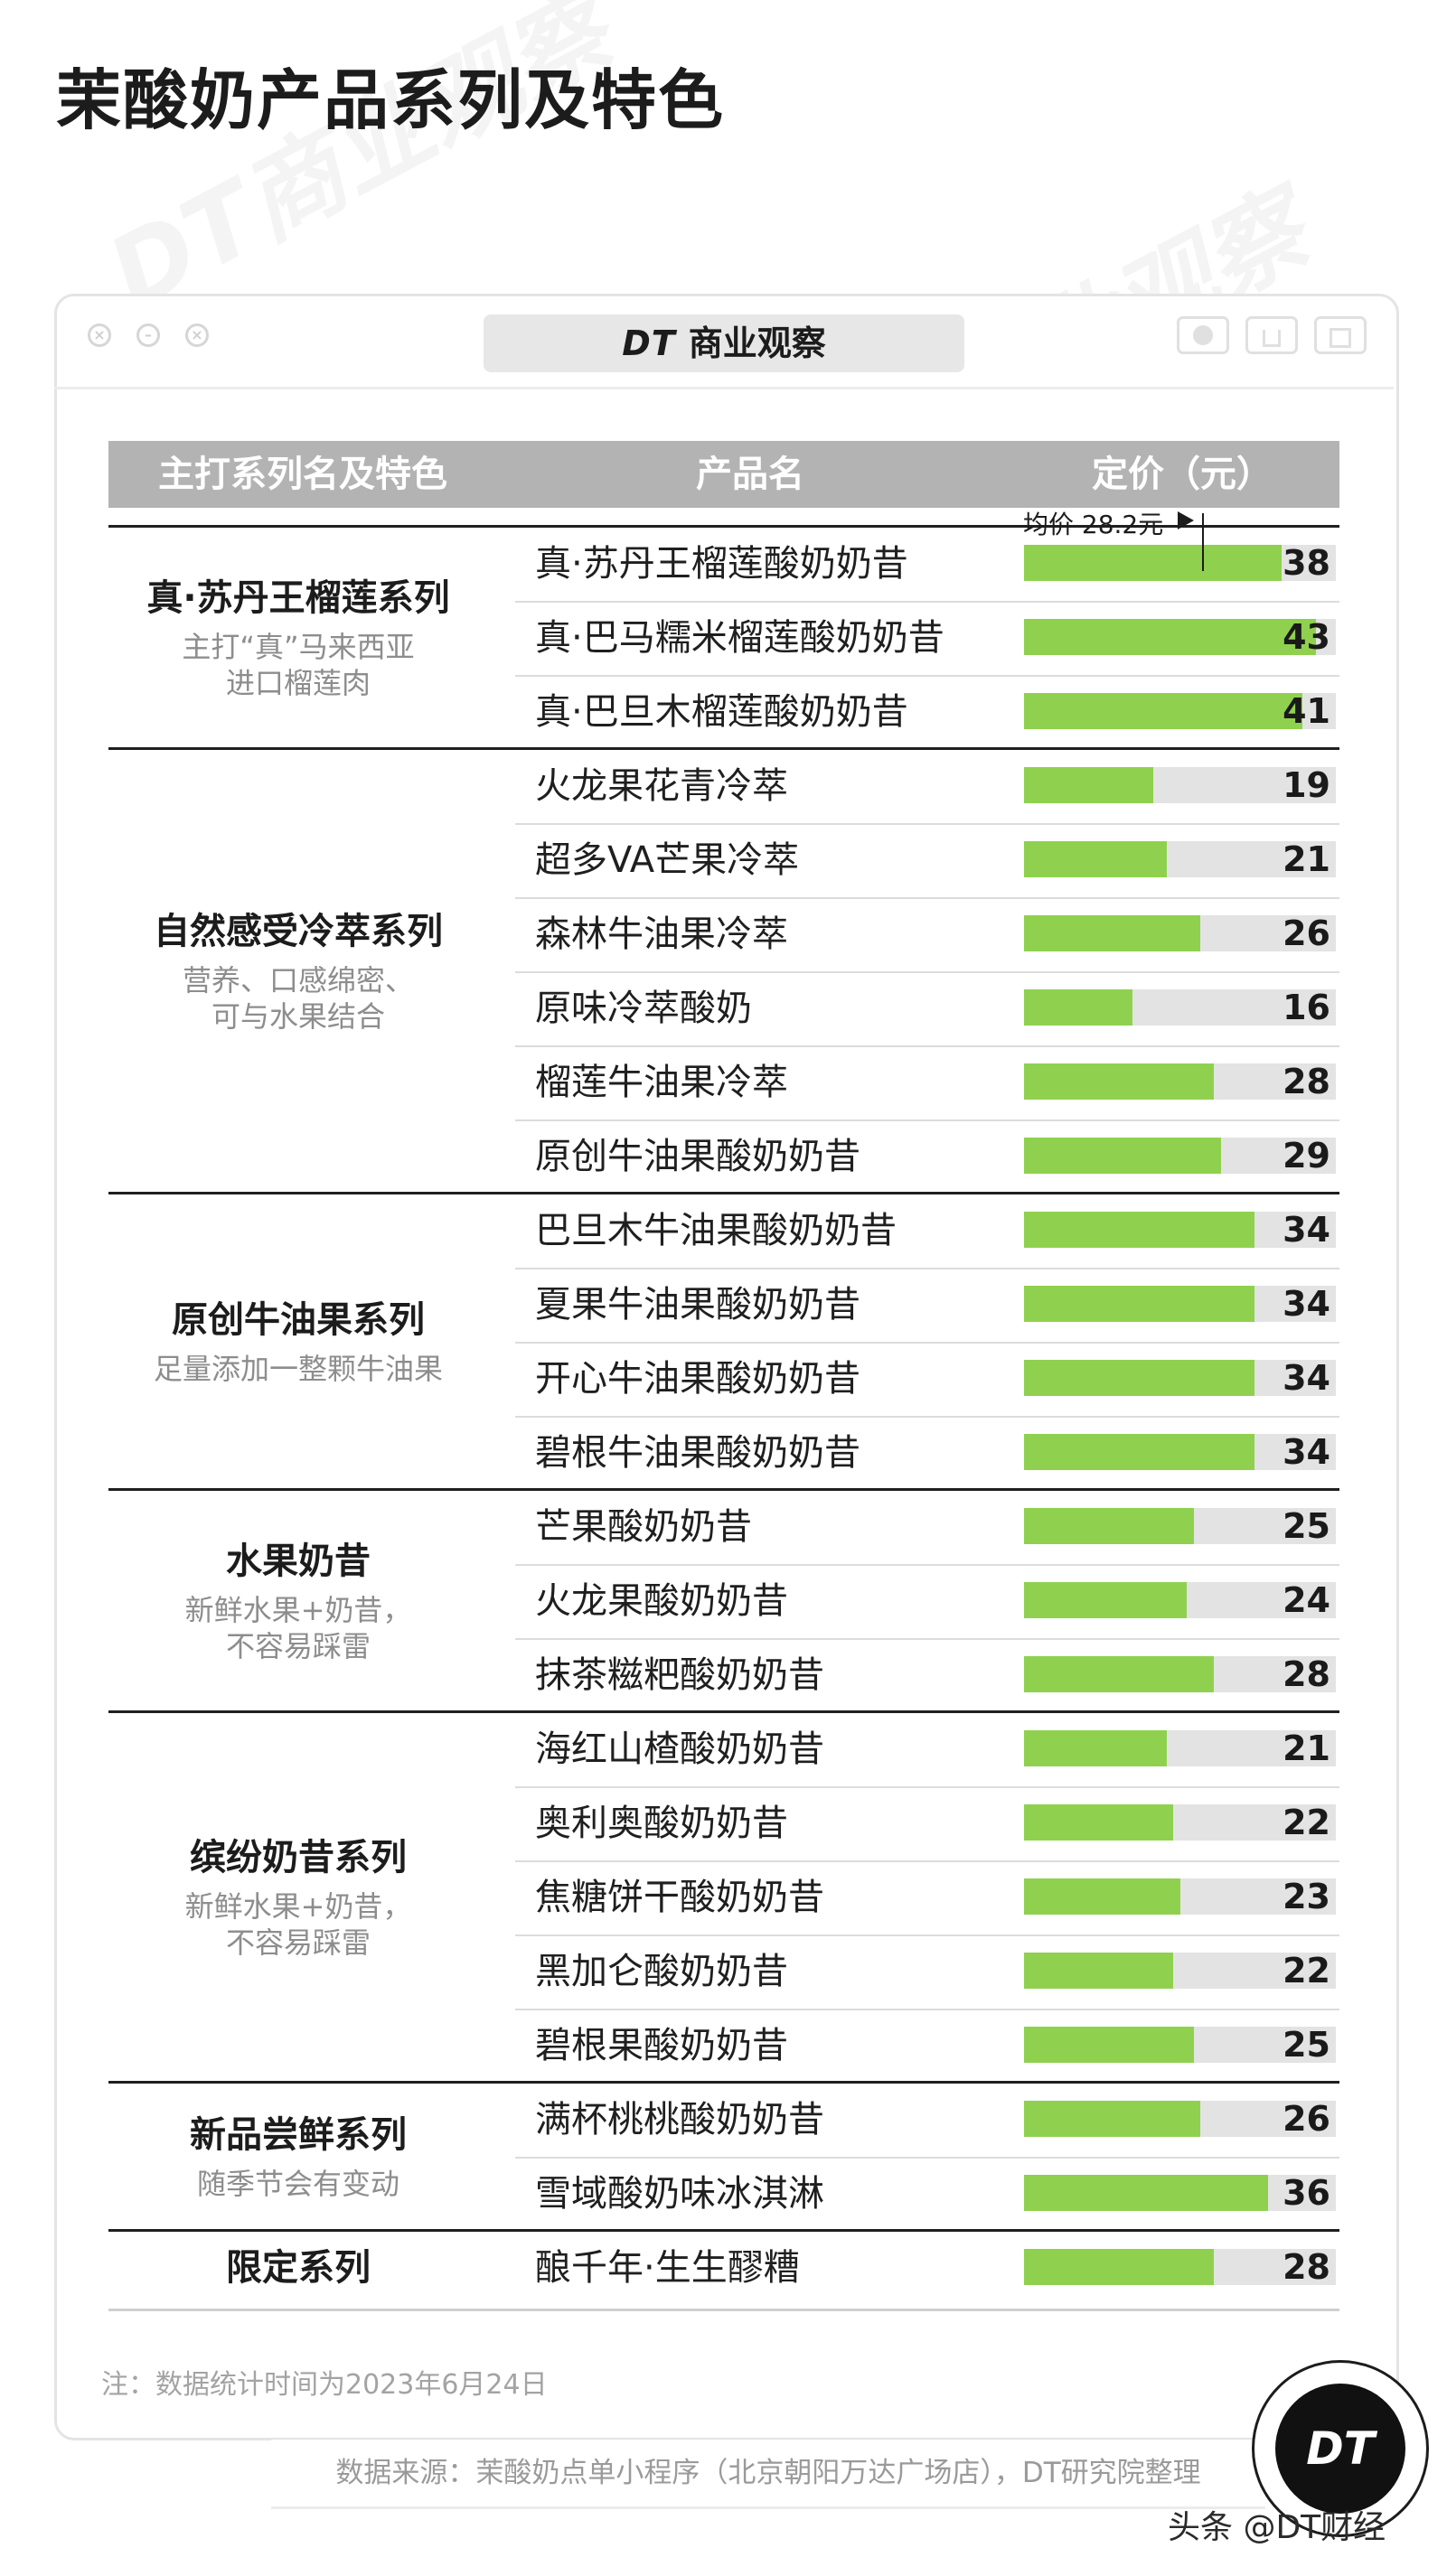  Describe the element at coordinates (661, 2045) in the screenshot. I see `product-name: 碧根果酸奶奶昔` at that location.